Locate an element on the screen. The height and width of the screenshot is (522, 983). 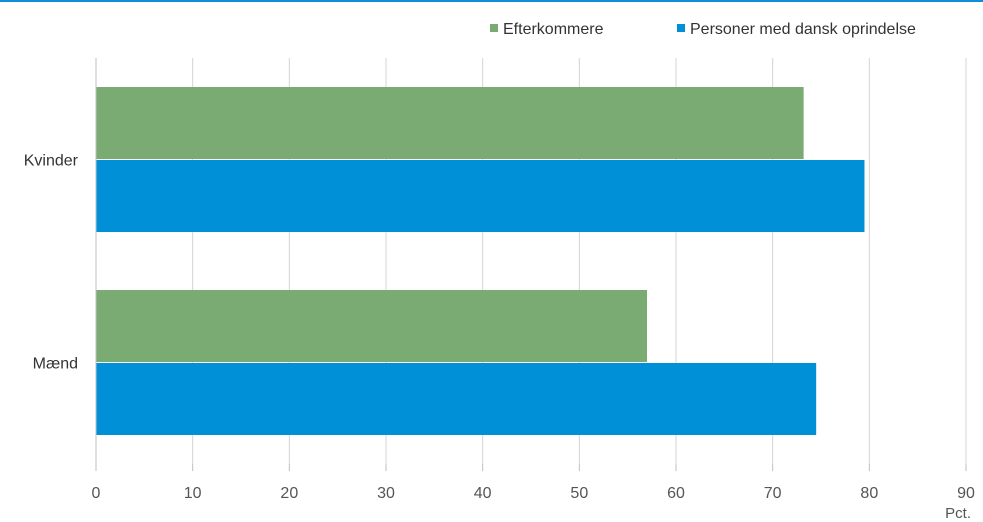
x-tick-label-30: 30 is located at coordinates (386, 493).